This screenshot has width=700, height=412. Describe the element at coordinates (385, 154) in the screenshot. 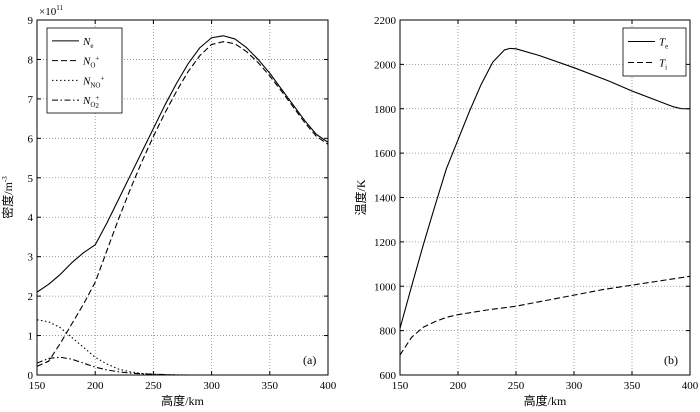

I see `panel-b-ytick-1600: 1600` at that location.